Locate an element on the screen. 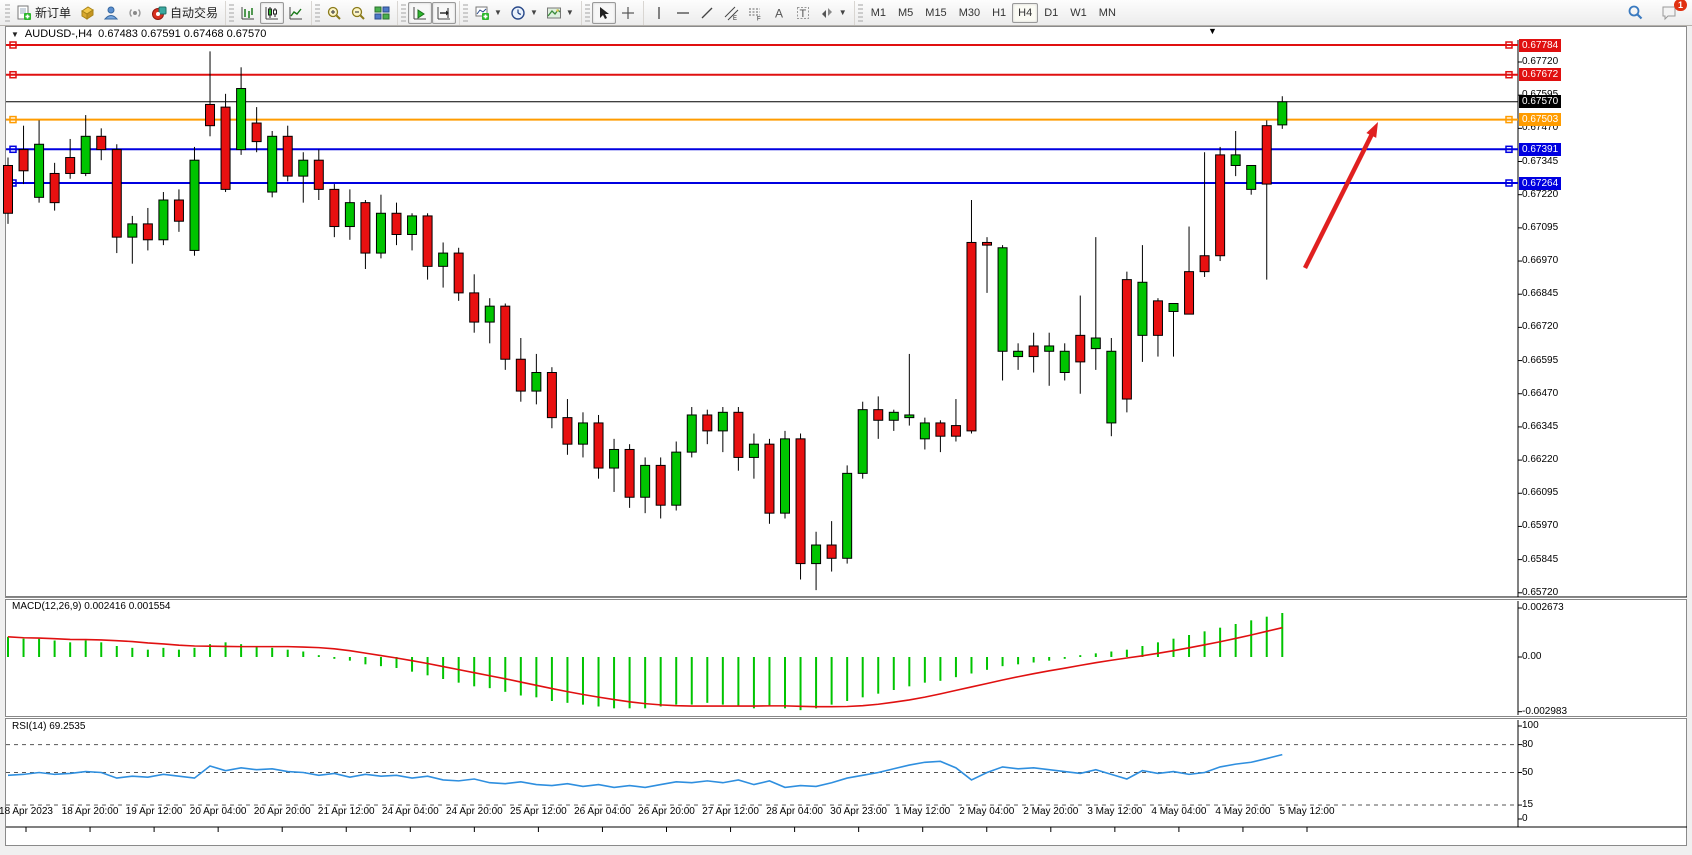  tile-windows-button is located at coordinates (382, 13).